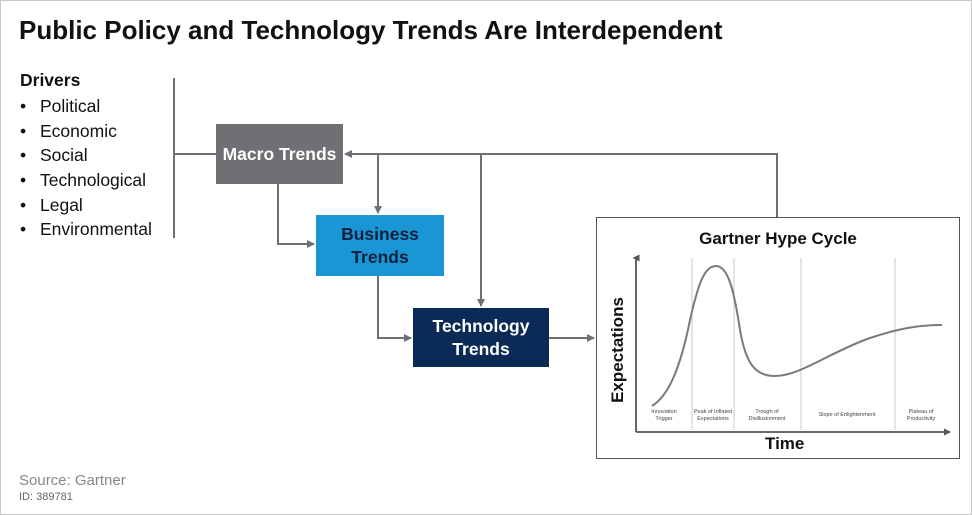 The height and width of the screenshot is (515, 972). Describe the element at coordinates (778, 238) in the screenshot. I see `hype-cycle-title: Gartner Hype Cycle` at that location.